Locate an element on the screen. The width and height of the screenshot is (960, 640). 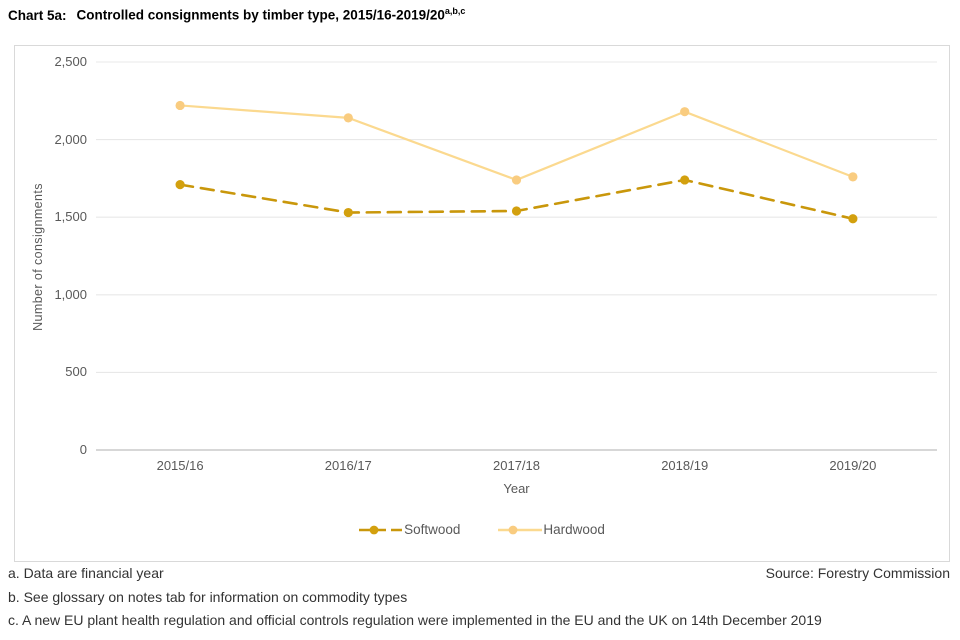
legend-swatch-hardwood is located at coordinates (520, 529).